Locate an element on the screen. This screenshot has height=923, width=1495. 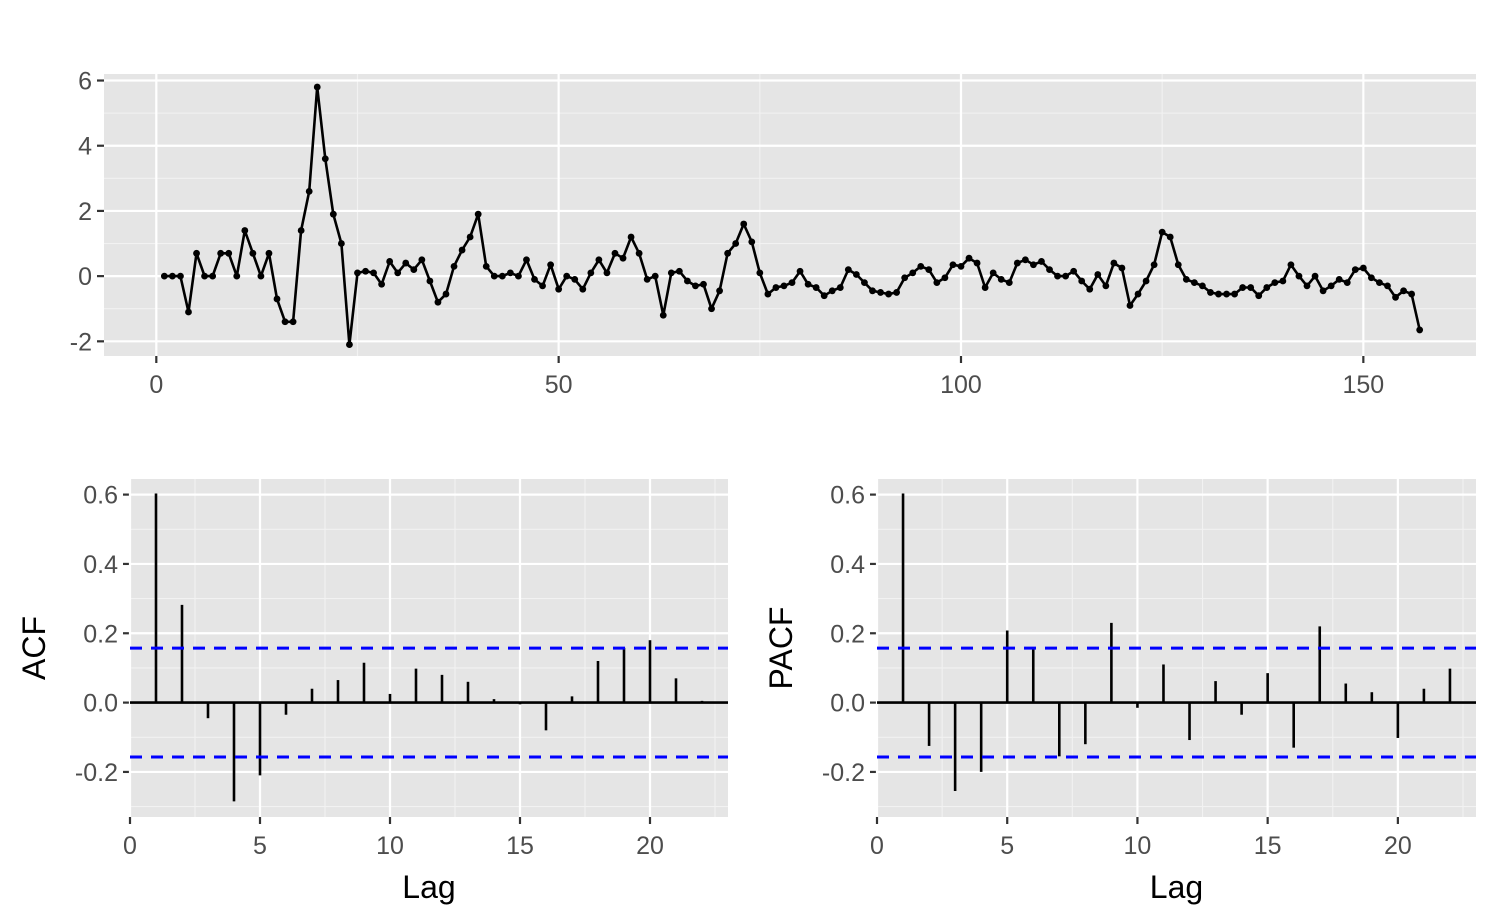
x-tick-label: 150 is located at coordinates (1363, 385).